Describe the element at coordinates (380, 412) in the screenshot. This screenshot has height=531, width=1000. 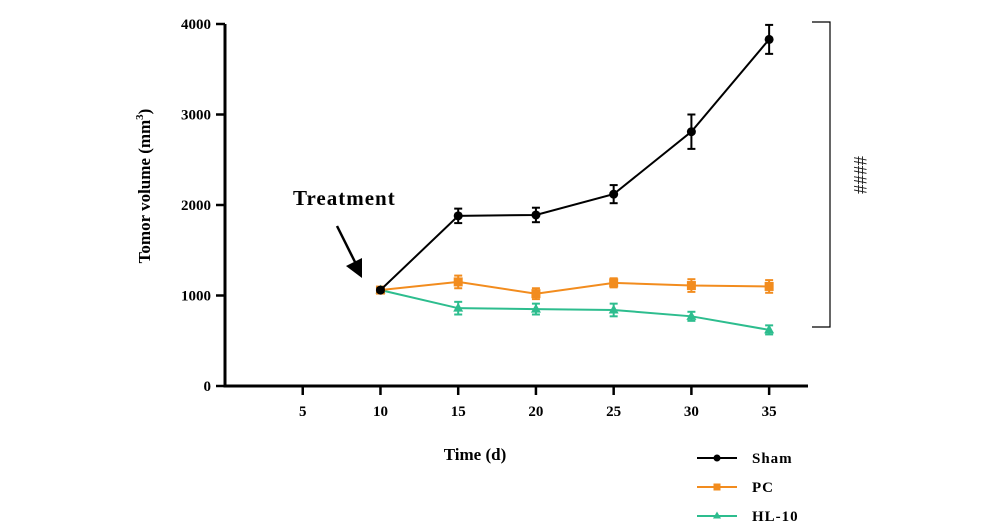
I see `x-tick-label: 10` at that location.